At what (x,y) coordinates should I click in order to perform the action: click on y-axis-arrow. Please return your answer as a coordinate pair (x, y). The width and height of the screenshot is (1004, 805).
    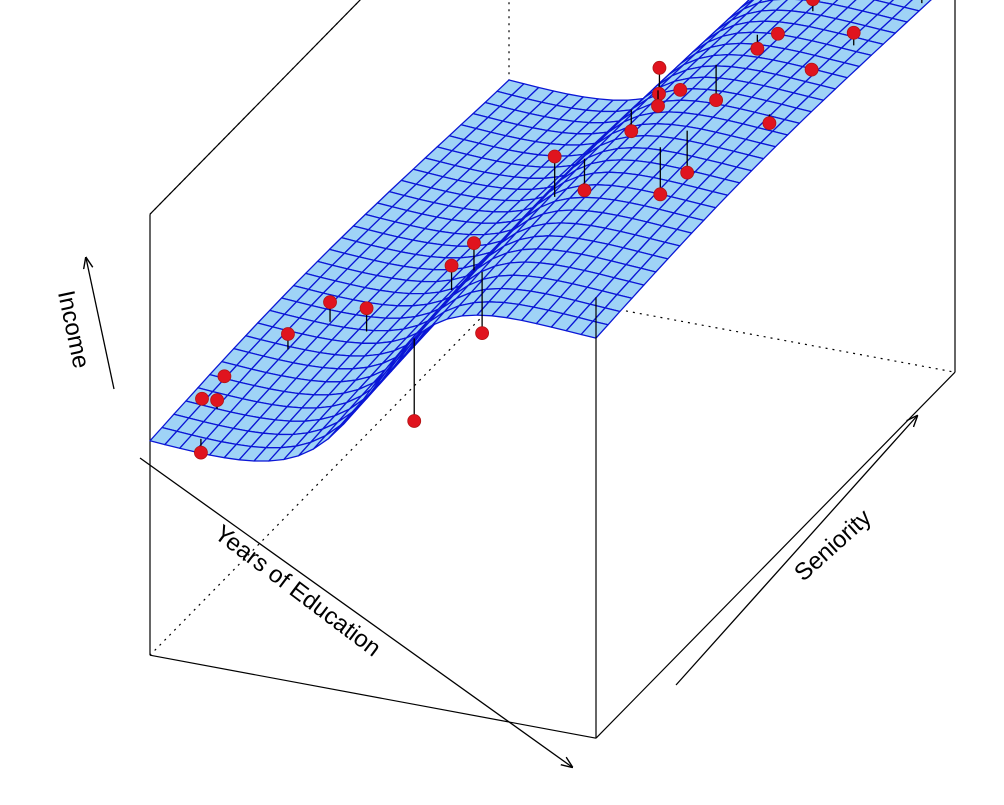
    Looking at the image, I should click on (796, 551).